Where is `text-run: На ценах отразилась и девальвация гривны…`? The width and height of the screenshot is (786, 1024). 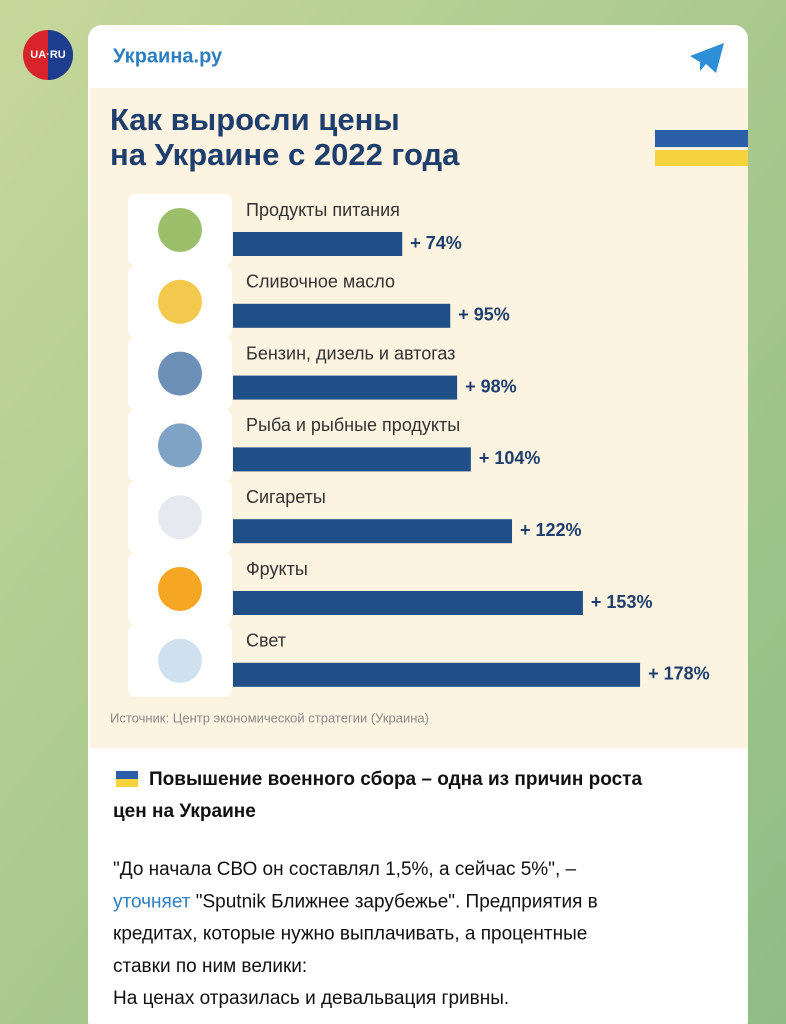 text-run: На ценах отразилась и девальвация гривны… is located at coordinates (311, 998).